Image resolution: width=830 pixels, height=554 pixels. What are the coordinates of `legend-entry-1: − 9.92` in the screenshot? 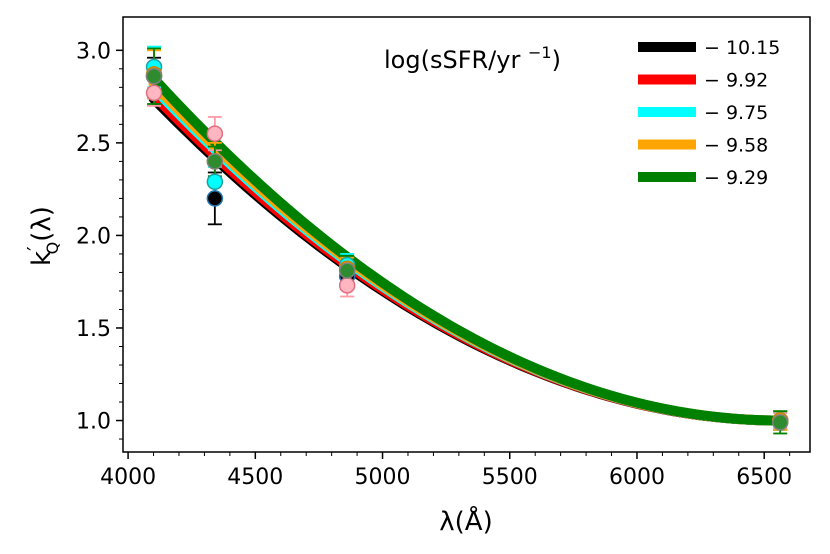 It's located at (703, 81).